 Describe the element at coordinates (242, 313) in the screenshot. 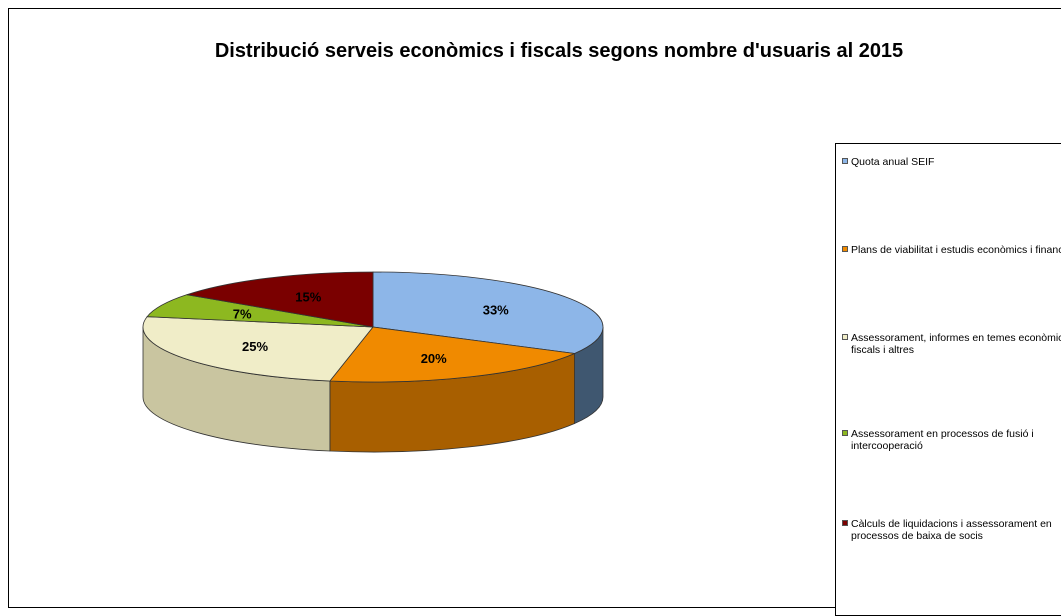

I see `pie-label-assessorament-en-processos-de-: 7%` at that location.